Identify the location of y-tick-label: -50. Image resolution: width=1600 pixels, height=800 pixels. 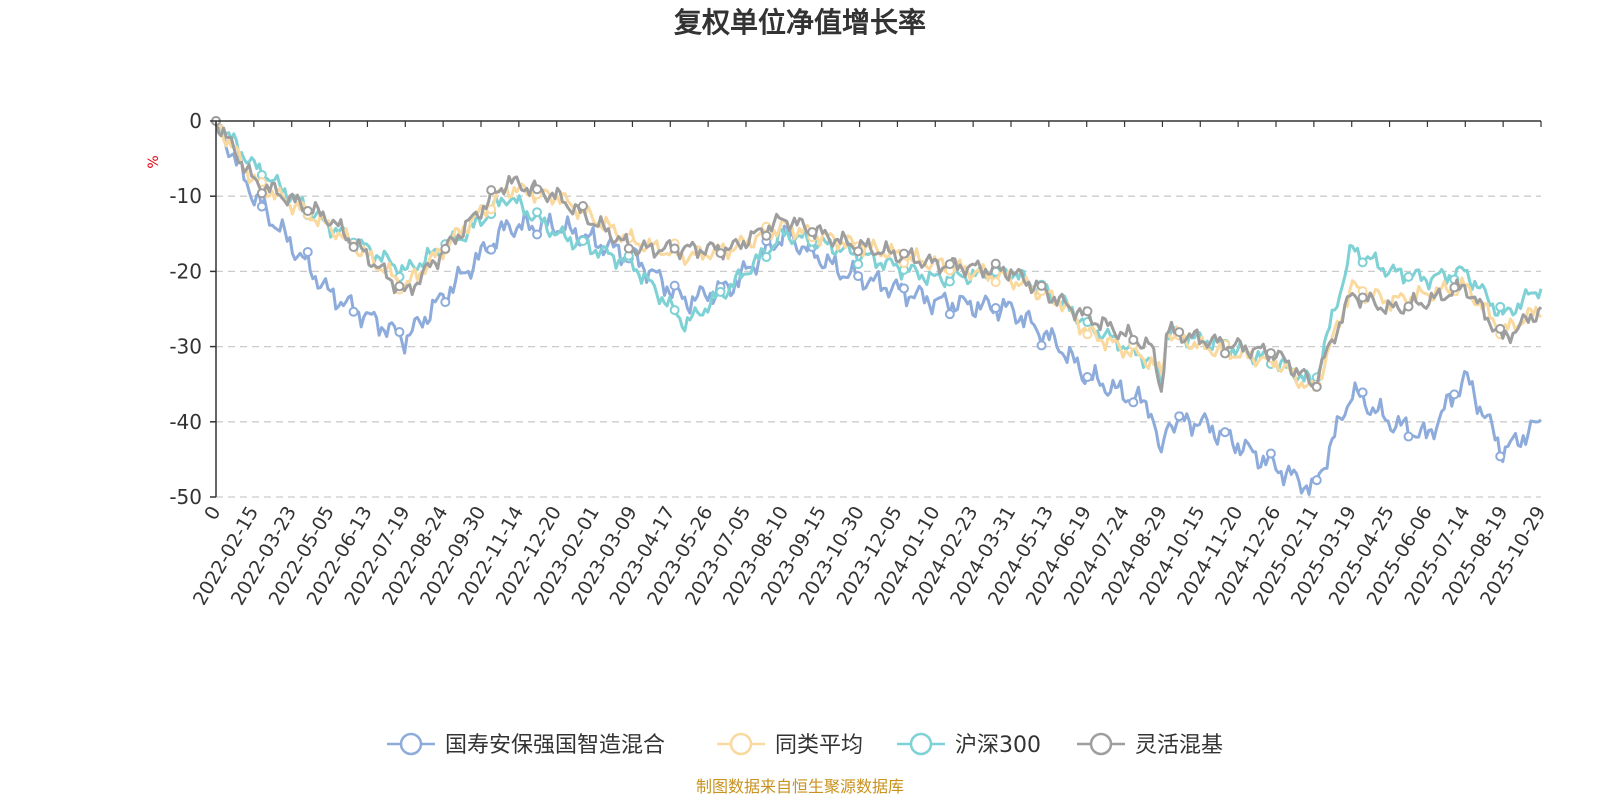
(185, 497).